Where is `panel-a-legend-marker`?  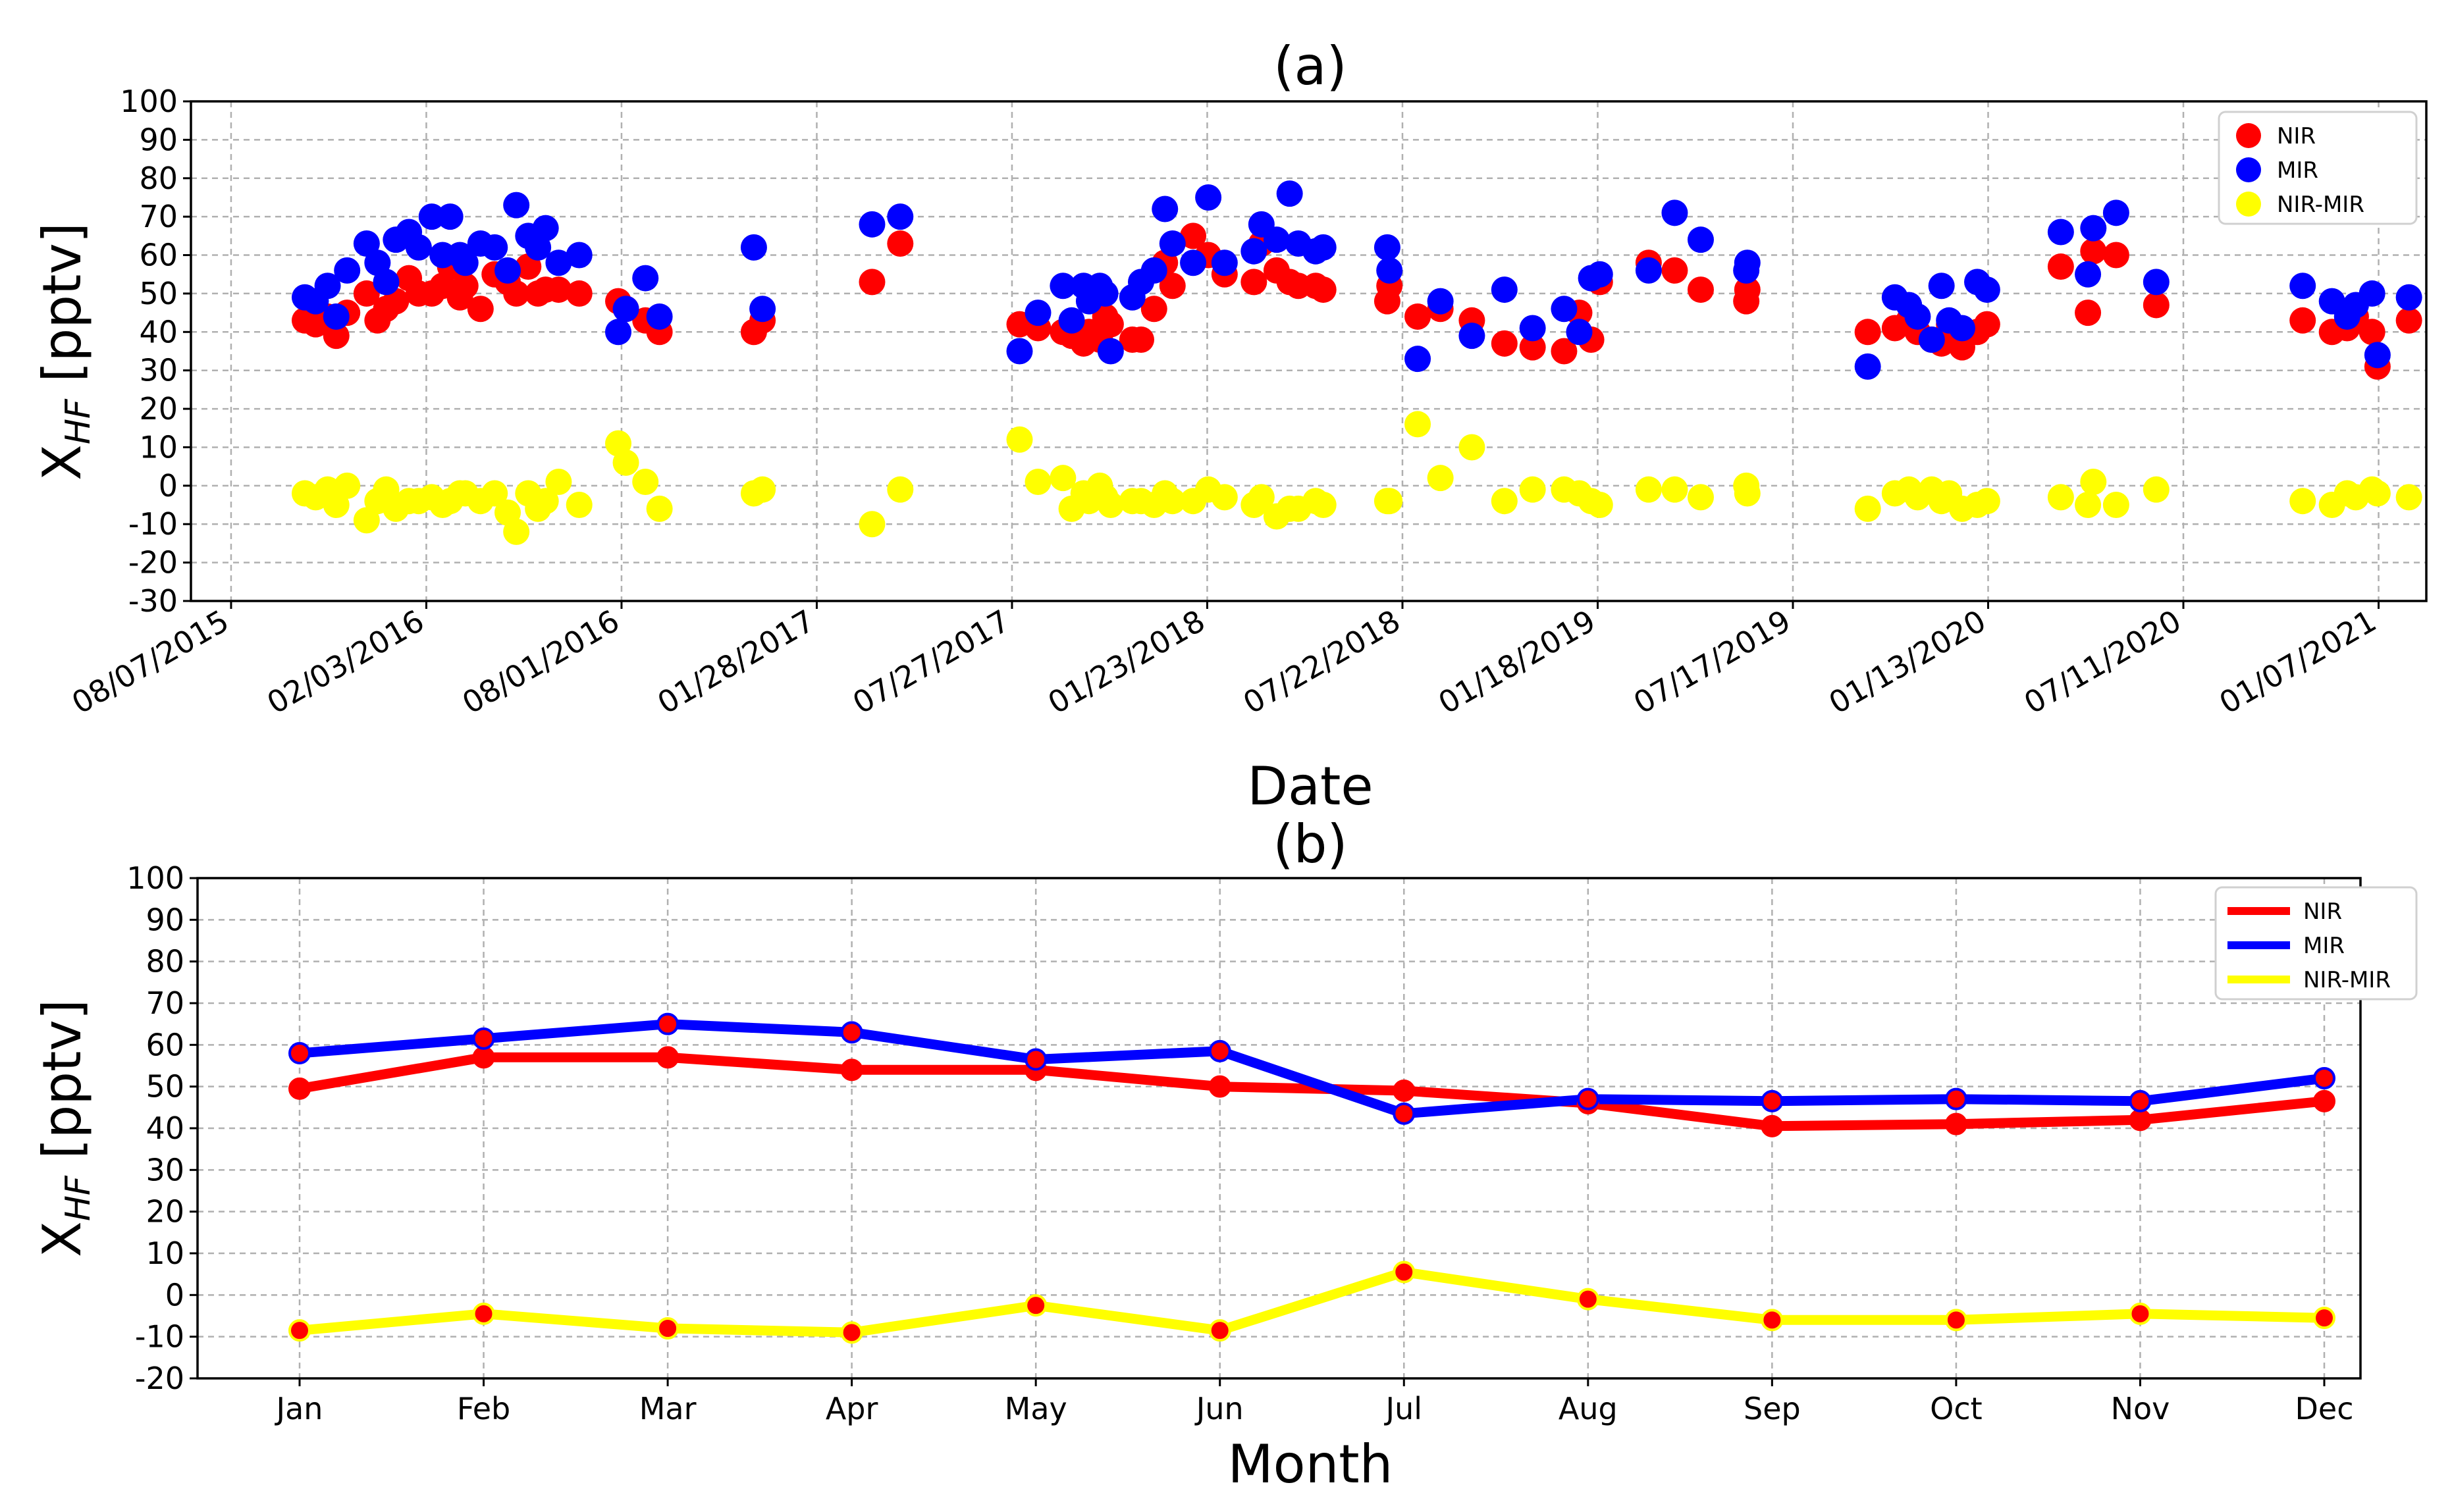
panel-a-legend-marker is located at coordinates (2248, 135).